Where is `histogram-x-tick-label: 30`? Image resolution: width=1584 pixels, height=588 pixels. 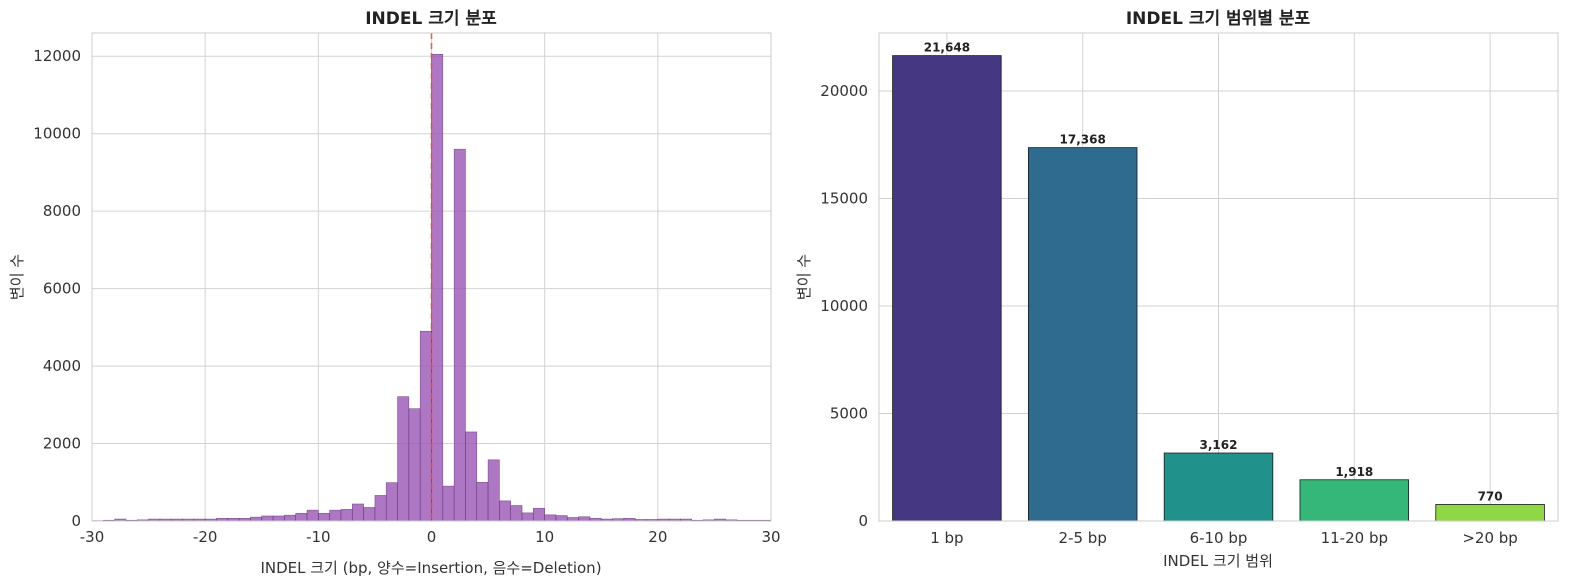 histogram-x-tick-label: 30 is located at coordinates (770, 537).